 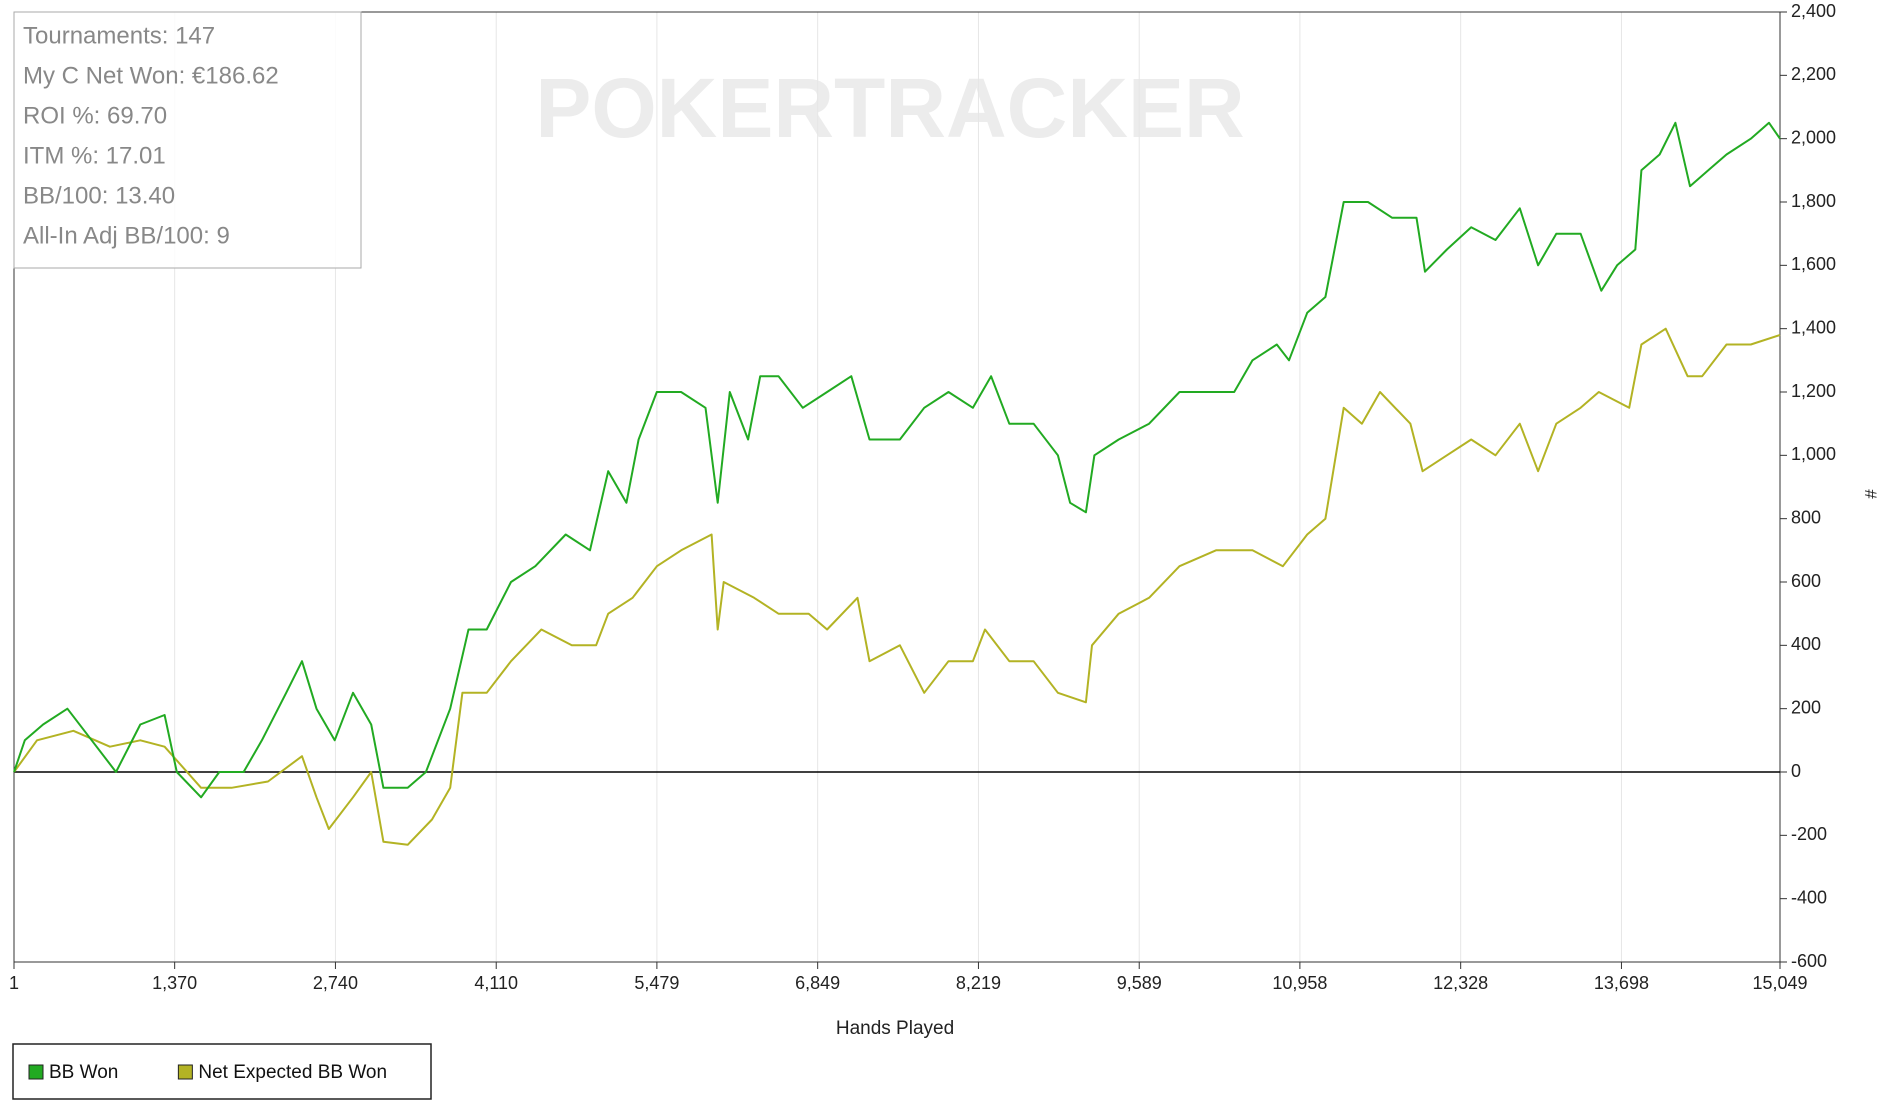 I want to click on y-tick-label: 1,800, so click(x=1813, y=201).